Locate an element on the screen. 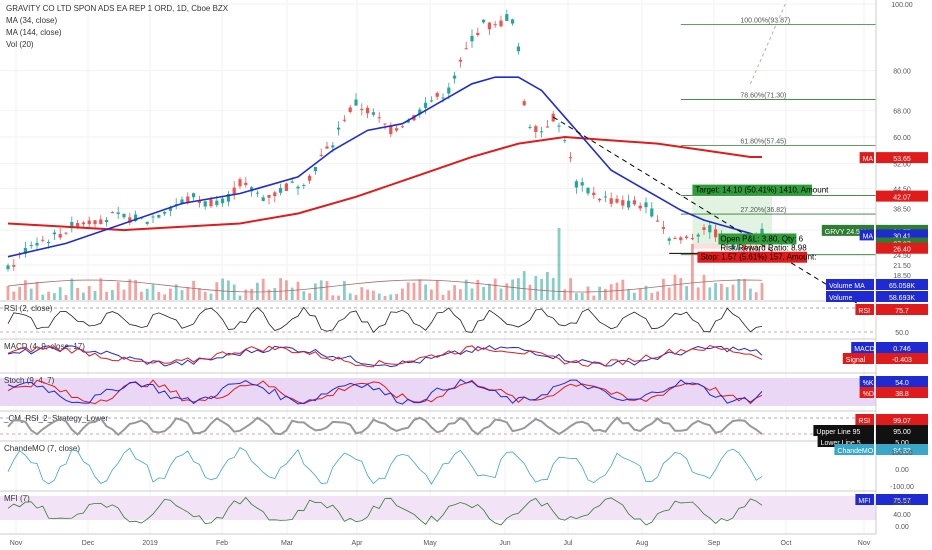 Image resolution: width=932 pixels, height=550 pixels. target-label-bg is located at coordinates (752, 190).